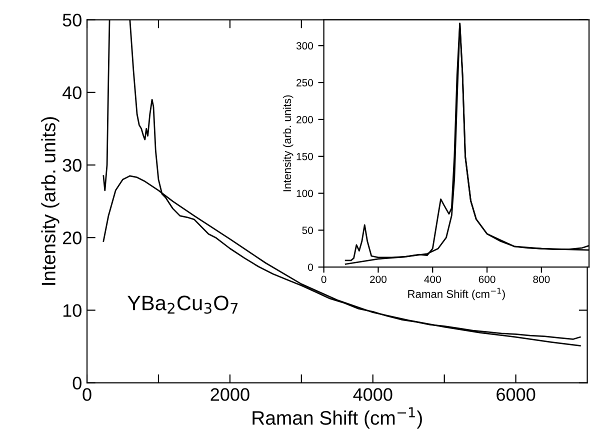 The height and width of the screenshot is (440, 592). Describe the element at coordinates (183, 305) in the screenshot. I see `annotation: YBa$_{2}$Cu$_{3}$O$_{7}$` at that location.